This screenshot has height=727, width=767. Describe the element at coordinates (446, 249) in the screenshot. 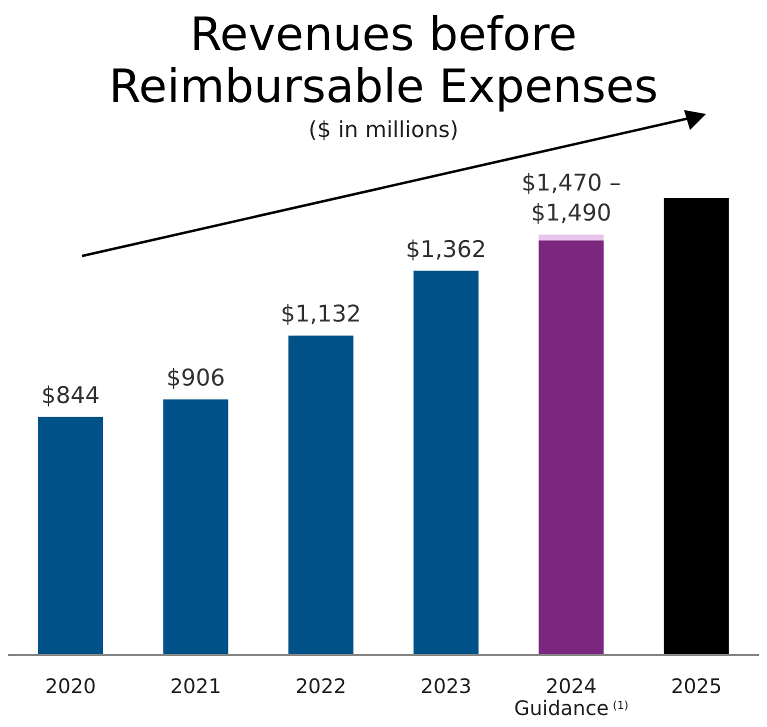

I see `data-label: $1,362` at that location.